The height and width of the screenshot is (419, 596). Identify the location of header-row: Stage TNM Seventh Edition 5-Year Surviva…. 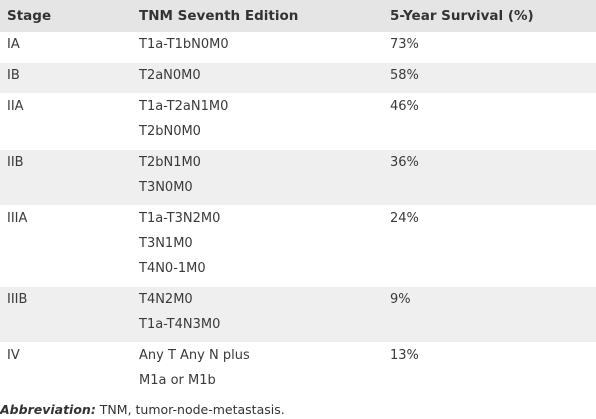
(298, 16).